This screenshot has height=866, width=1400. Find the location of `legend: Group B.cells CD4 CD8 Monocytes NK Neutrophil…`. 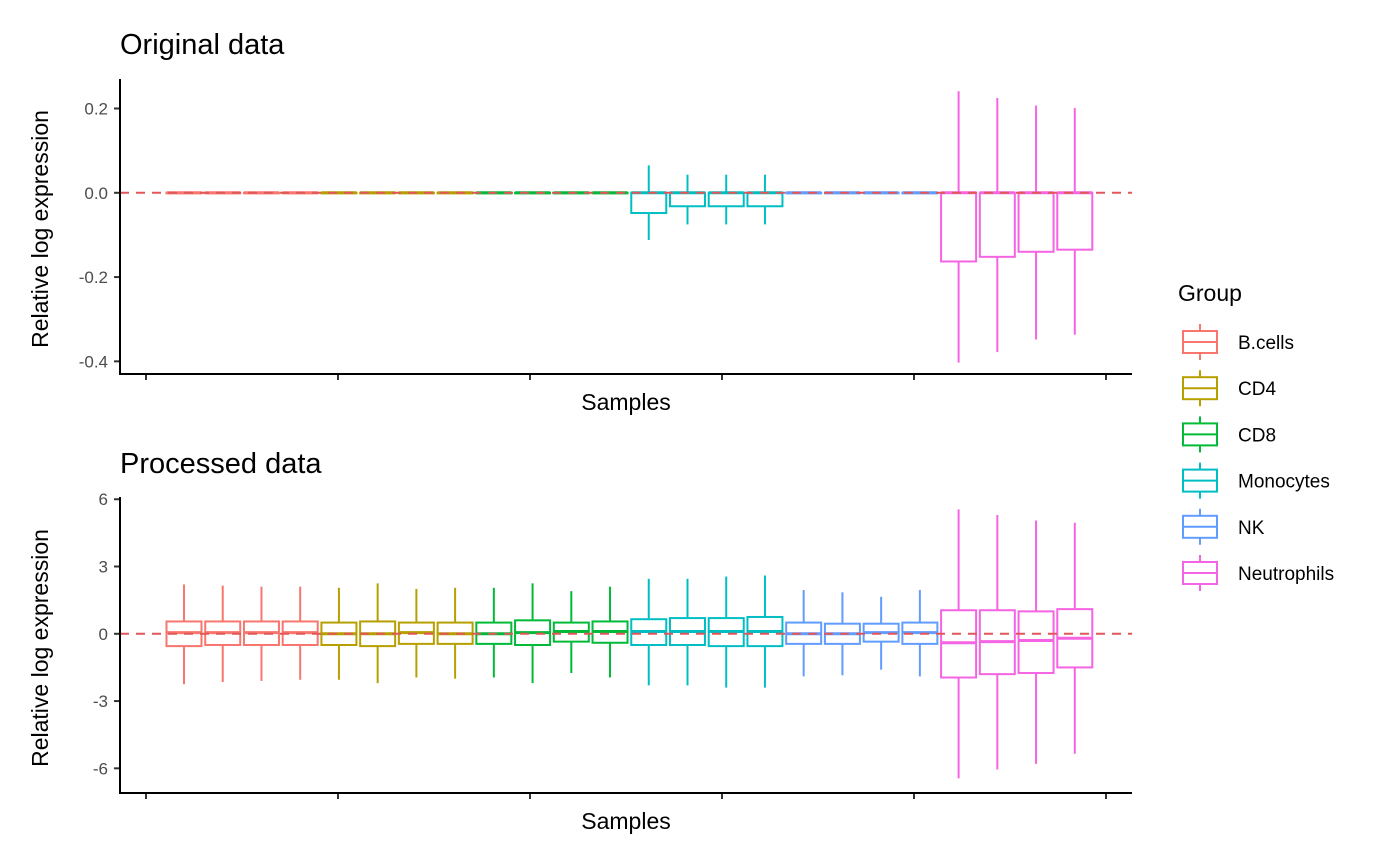

legend: Group B.cells CD4 CD8 Monocytes NK Neutrophil… is located at coordinates (1256, 435).